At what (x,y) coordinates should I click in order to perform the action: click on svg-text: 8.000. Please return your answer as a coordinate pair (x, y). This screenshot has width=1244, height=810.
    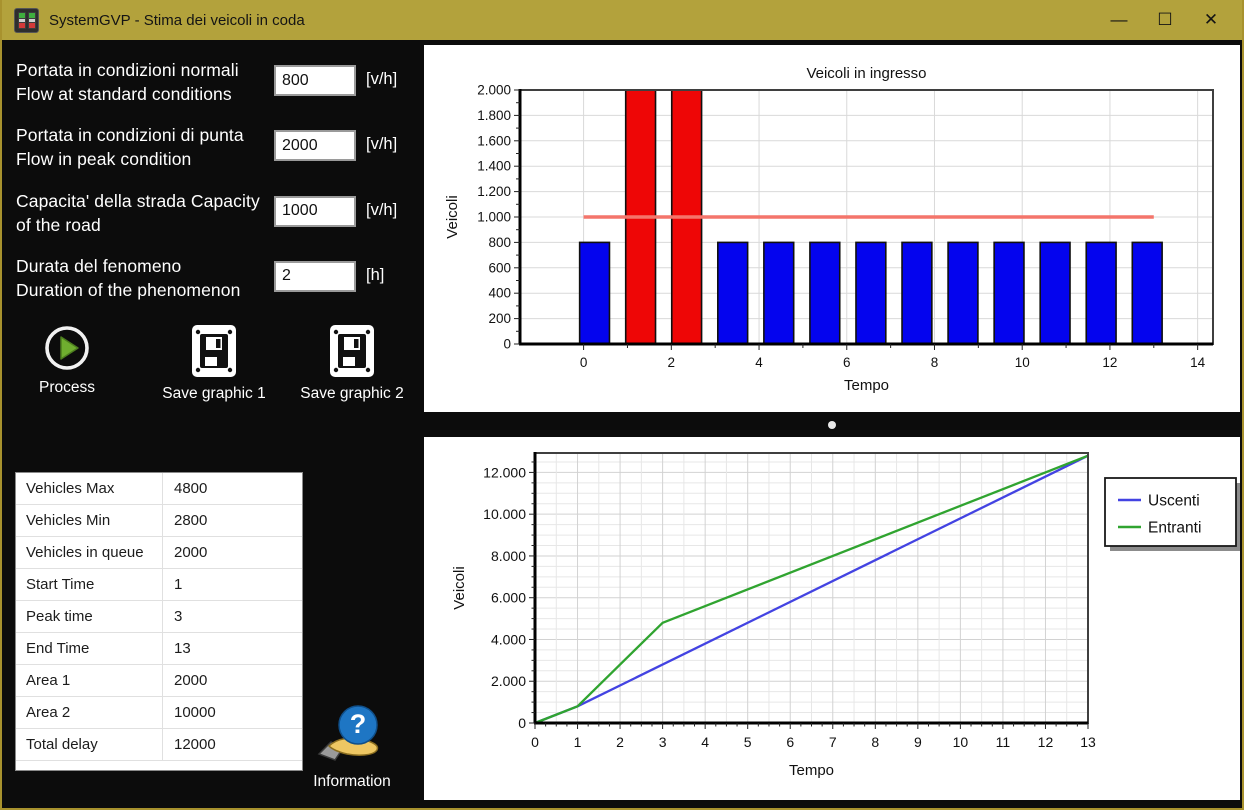
    Looking at the image, I should click on (508, 556).